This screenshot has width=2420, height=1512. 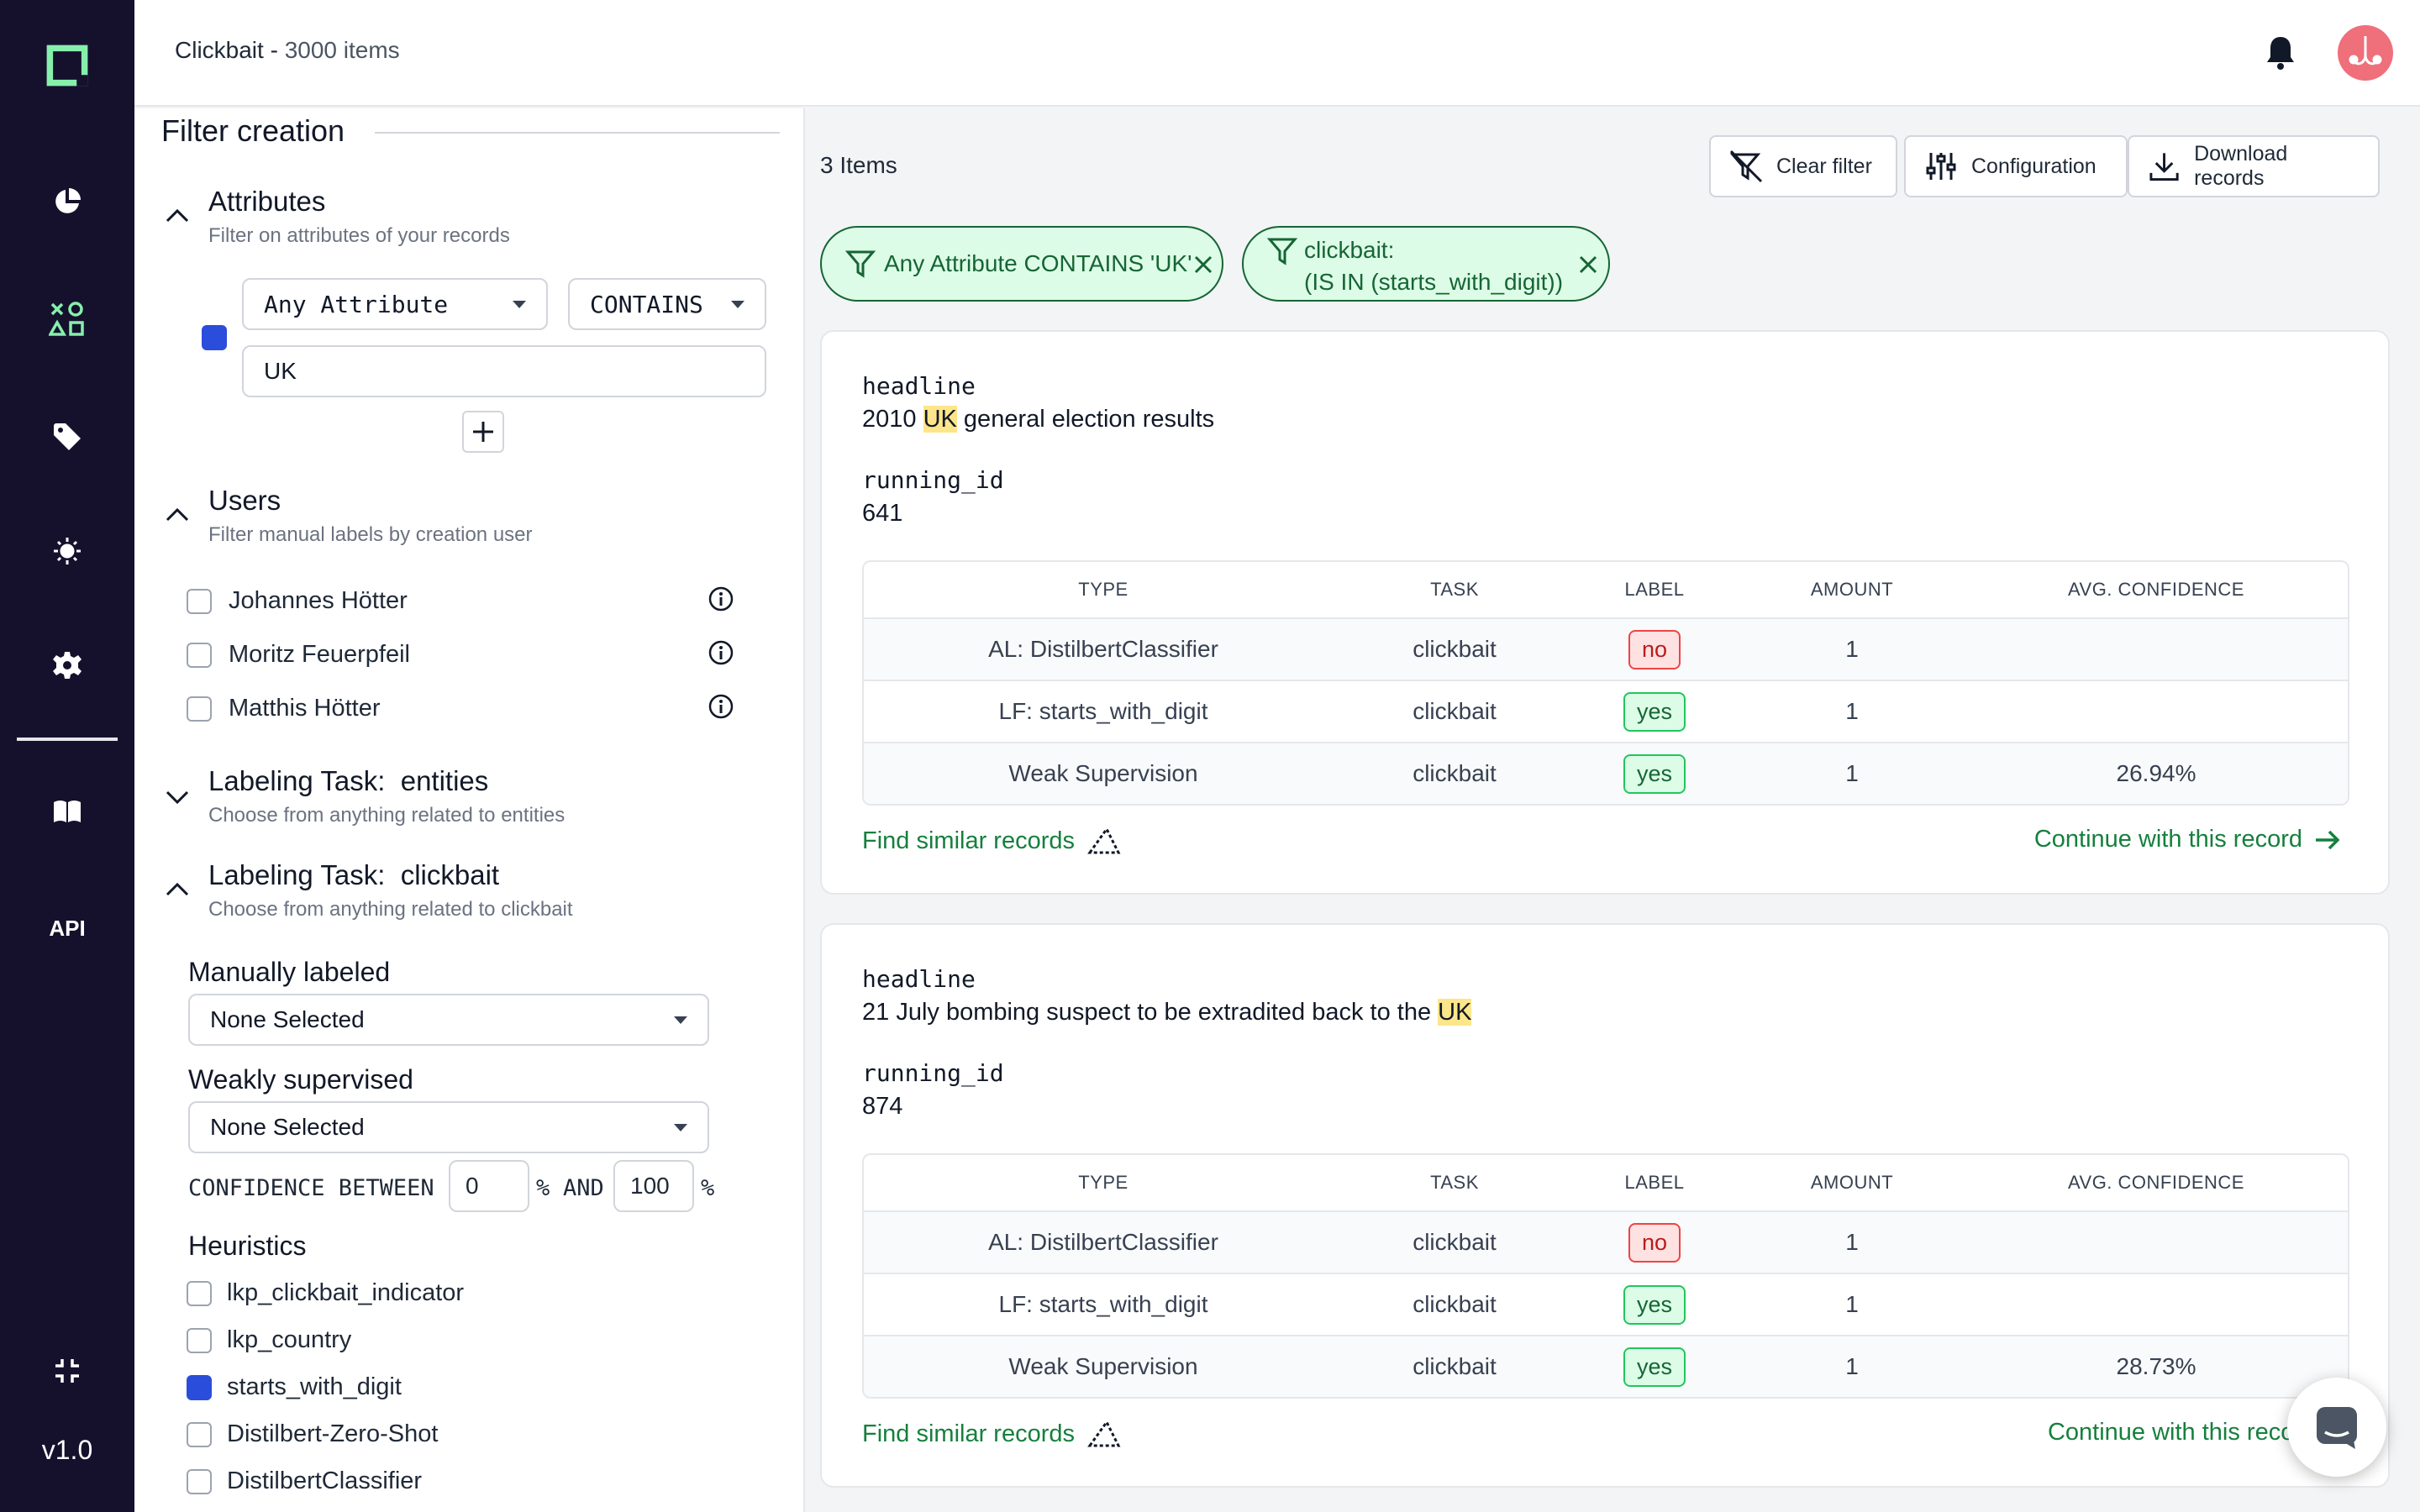 I want to click on table-row: LF: starts_with_digit clickbait yes 1, so click(x=1606, y=1304).